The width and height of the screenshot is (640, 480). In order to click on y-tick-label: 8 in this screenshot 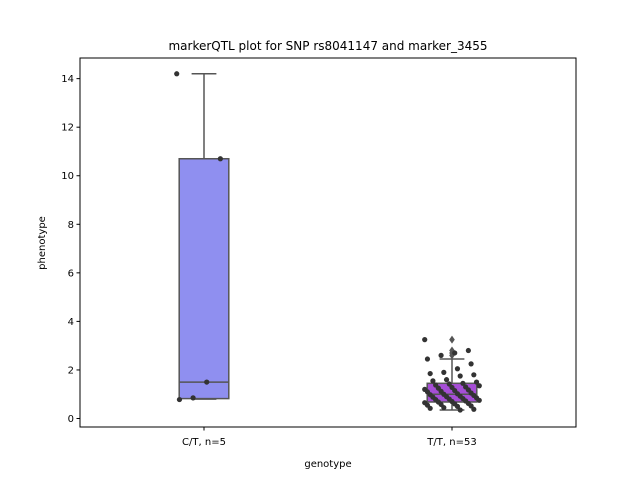, I will do `click(71, 225)`.